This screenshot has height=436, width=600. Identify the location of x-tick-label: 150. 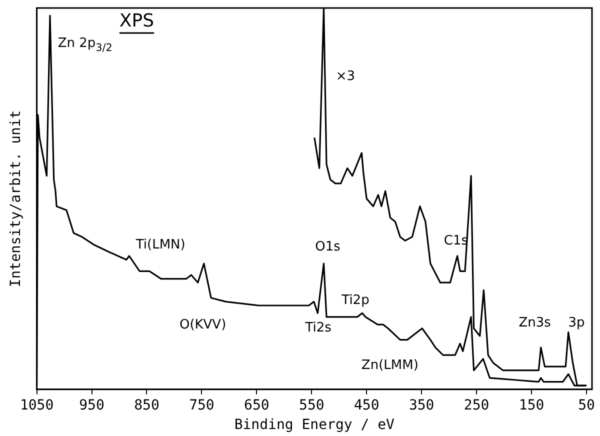
(531, 405).